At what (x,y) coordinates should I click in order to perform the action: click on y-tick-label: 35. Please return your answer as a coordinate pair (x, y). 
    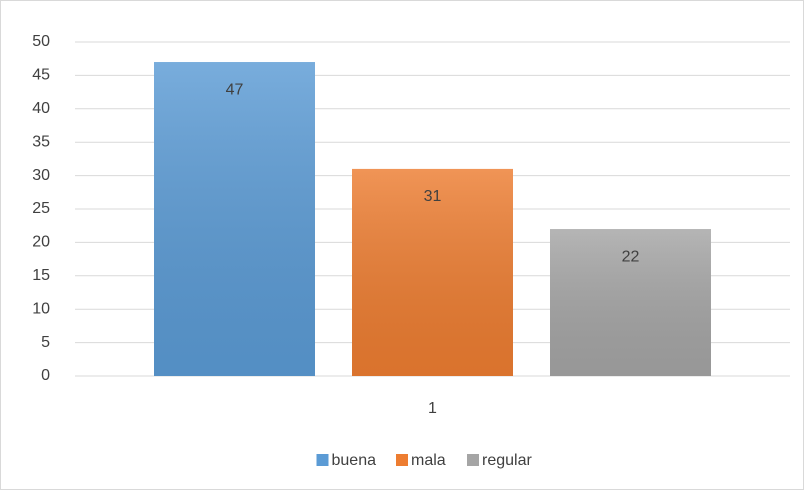
    Looking at the image, I should click on (41, 141).